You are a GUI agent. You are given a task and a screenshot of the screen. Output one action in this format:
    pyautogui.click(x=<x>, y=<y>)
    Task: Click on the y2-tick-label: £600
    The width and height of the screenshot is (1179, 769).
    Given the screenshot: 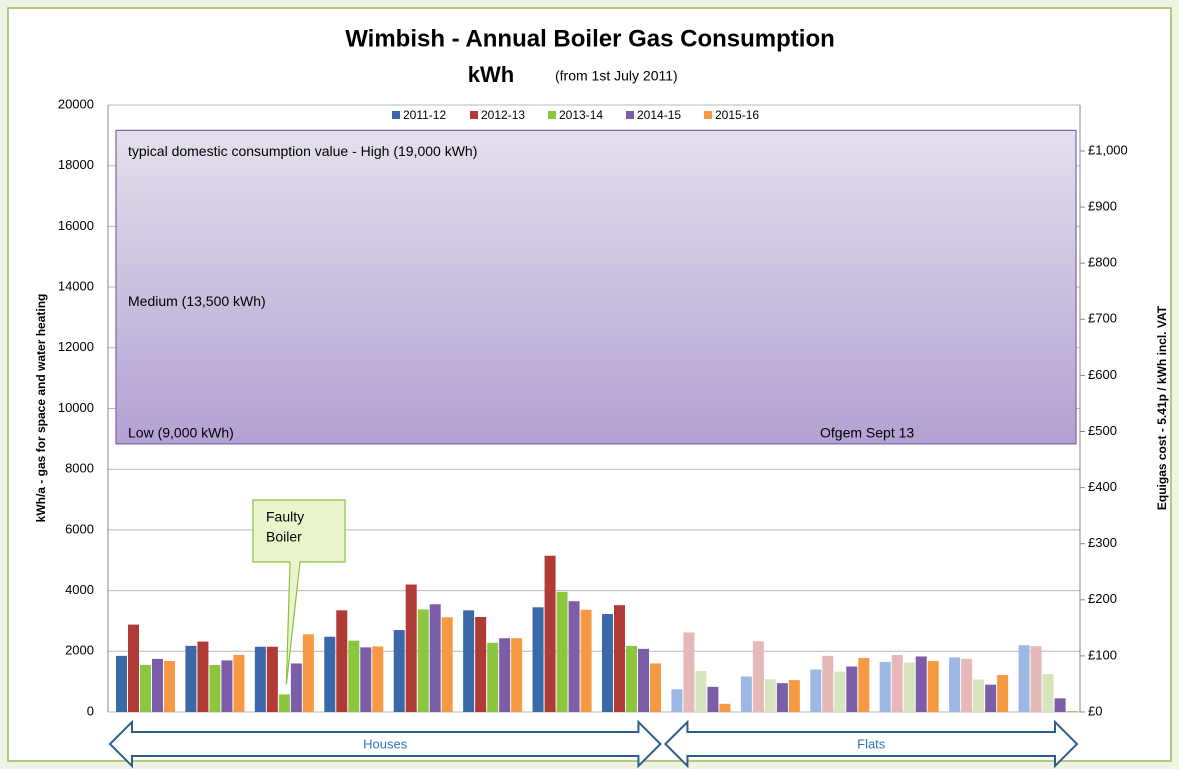 What is the action you would take?
    pyautogui.click(x=1102, y=374)
    